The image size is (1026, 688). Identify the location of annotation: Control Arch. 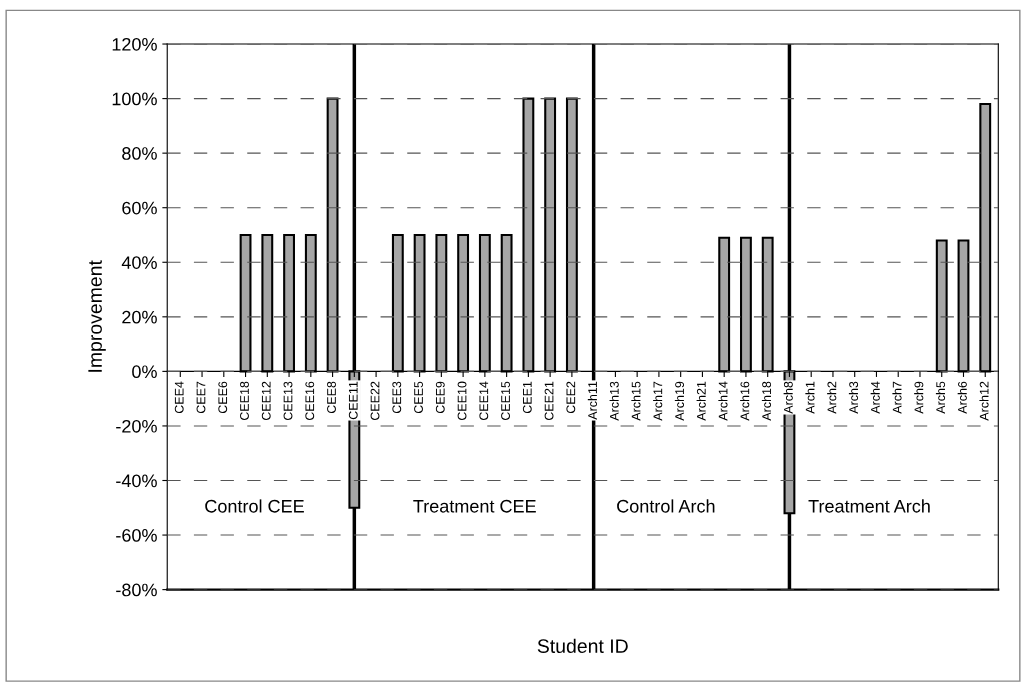
(666, 506).